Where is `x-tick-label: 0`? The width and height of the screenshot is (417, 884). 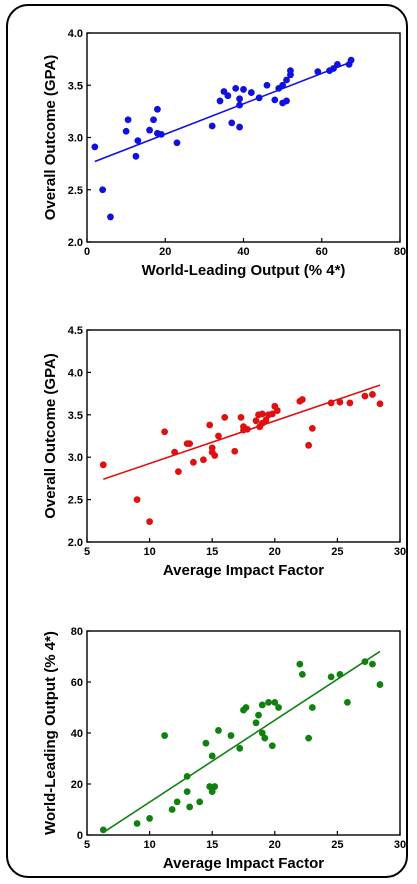 x-tick-label: 0 is located at coordinates (87, 252).